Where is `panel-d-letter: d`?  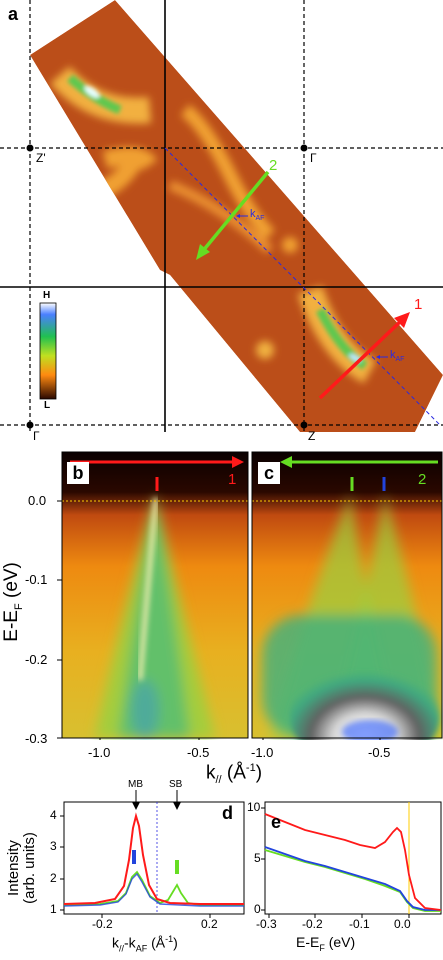 panel-d-letter: d is located at coordinates (227, 813).